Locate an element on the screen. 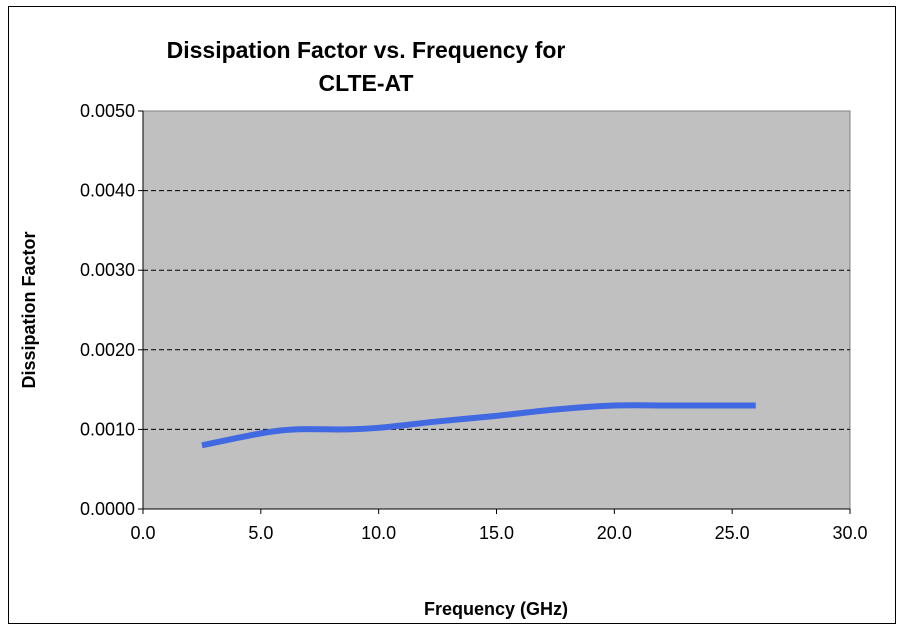 The image size is (905, 633). series-line is located at coordinates (478, 425).